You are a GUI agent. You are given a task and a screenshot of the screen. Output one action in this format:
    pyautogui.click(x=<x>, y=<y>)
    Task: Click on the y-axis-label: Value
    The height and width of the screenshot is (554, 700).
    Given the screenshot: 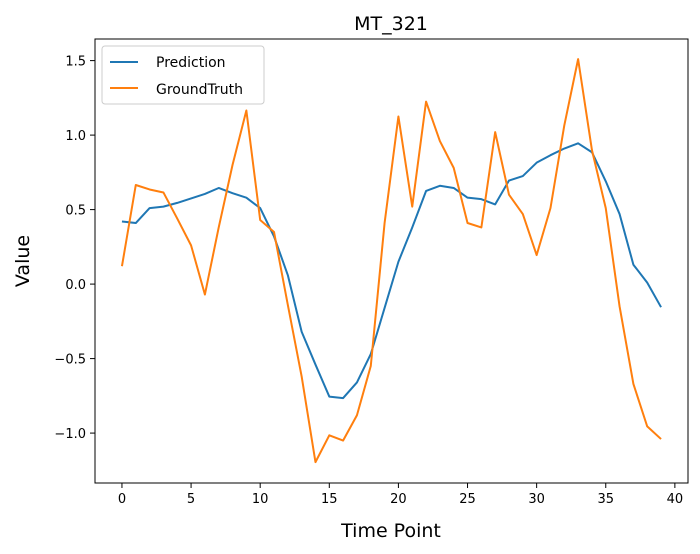 What is the action you would take?
    pyautogui.click(x=23, y=261)
    